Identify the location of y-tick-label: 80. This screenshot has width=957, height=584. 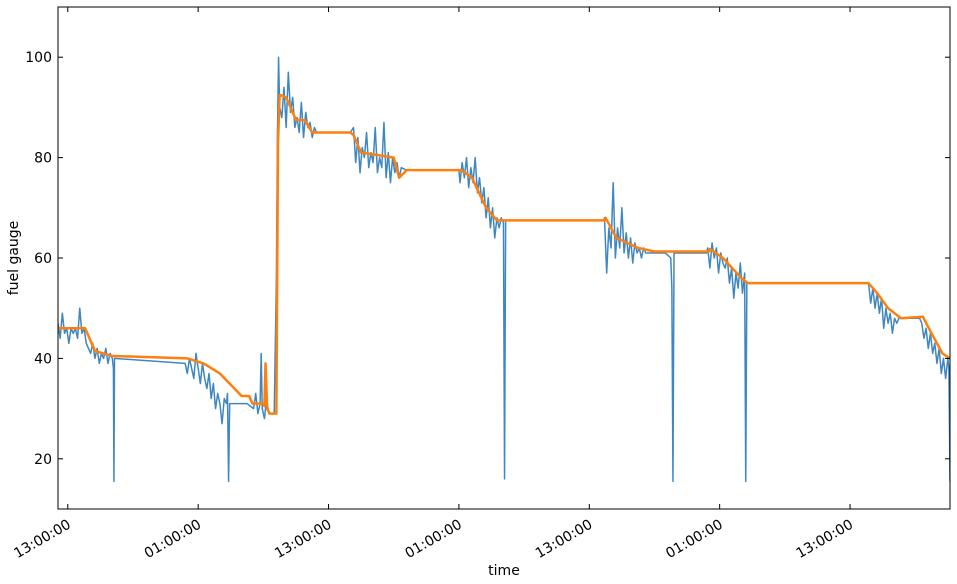
(43, 159).